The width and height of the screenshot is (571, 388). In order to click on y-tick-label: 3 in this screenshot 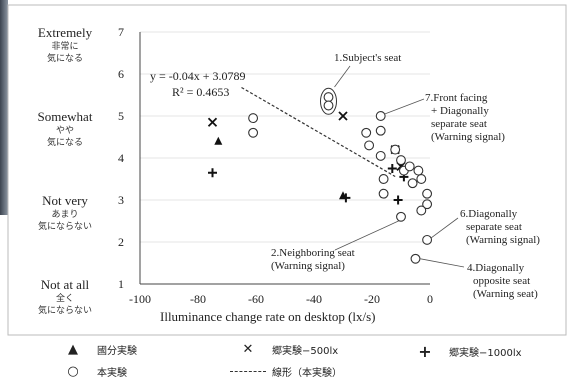, I will do `click(121, 200)`.